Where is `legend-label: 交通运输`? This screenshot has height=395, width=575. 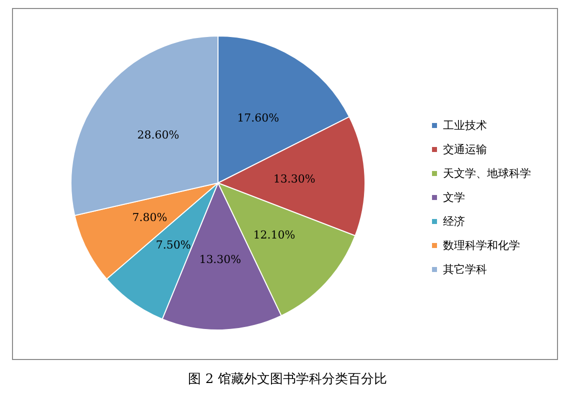
legend-label: 交通运输 is located at coordinates (465, 149).